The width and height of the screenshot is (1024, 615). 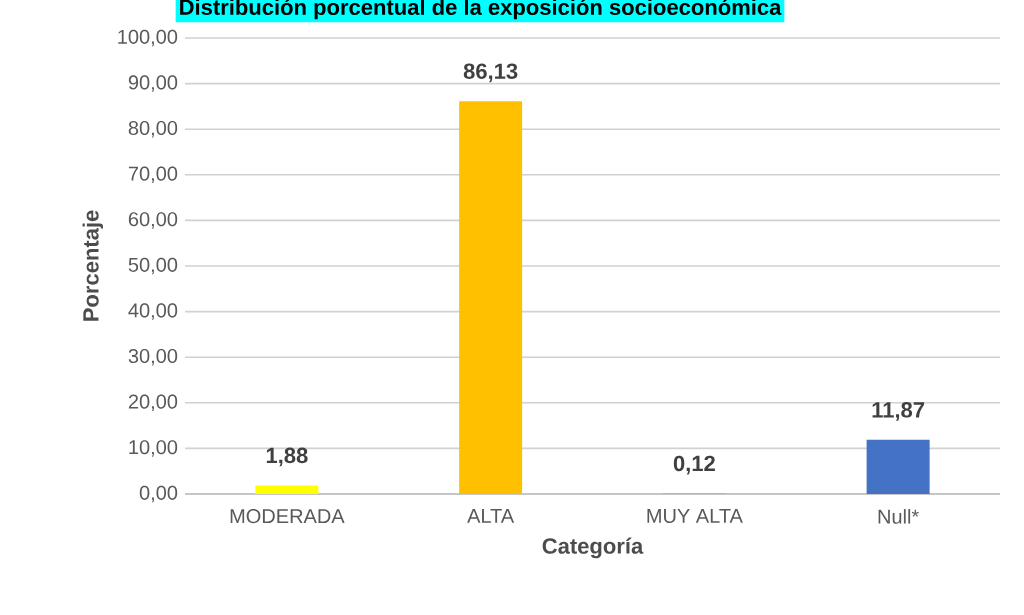 I want to click on data-label: 11,87, so click(x=898, y=411).